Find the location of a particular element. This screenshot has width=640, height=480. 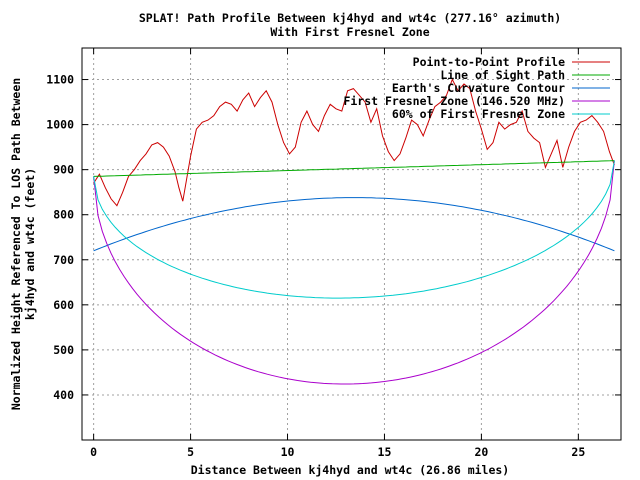

x-tick-label: 0 is located at coordinates (93, 452).